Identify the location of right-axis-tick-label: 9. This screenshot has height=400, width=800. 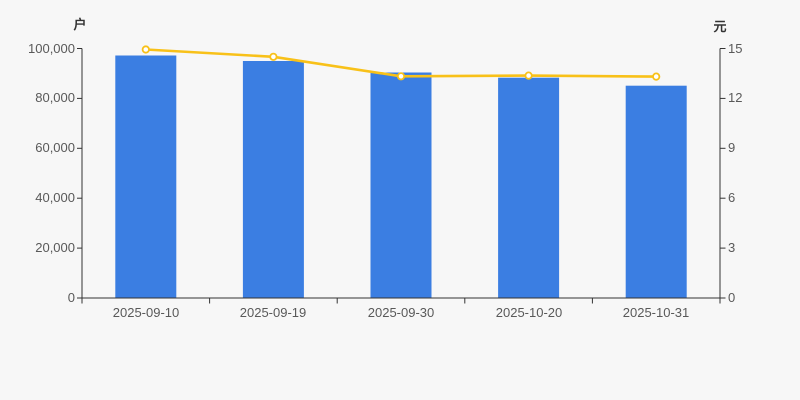
(732, 147).